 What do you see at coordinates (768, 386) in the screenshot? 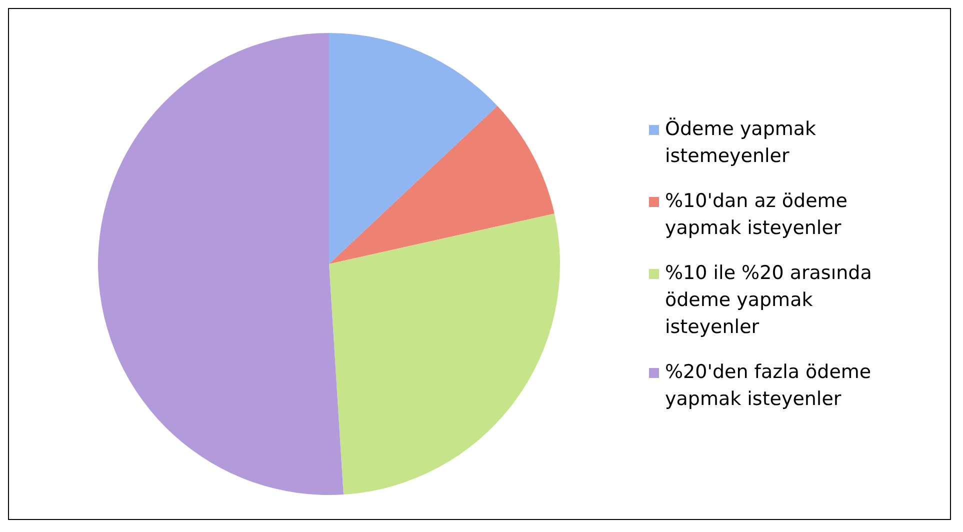
I see `legend-label: %20'den fazla ödeme yapmak isteyenler` at bounding box center [768, 386].